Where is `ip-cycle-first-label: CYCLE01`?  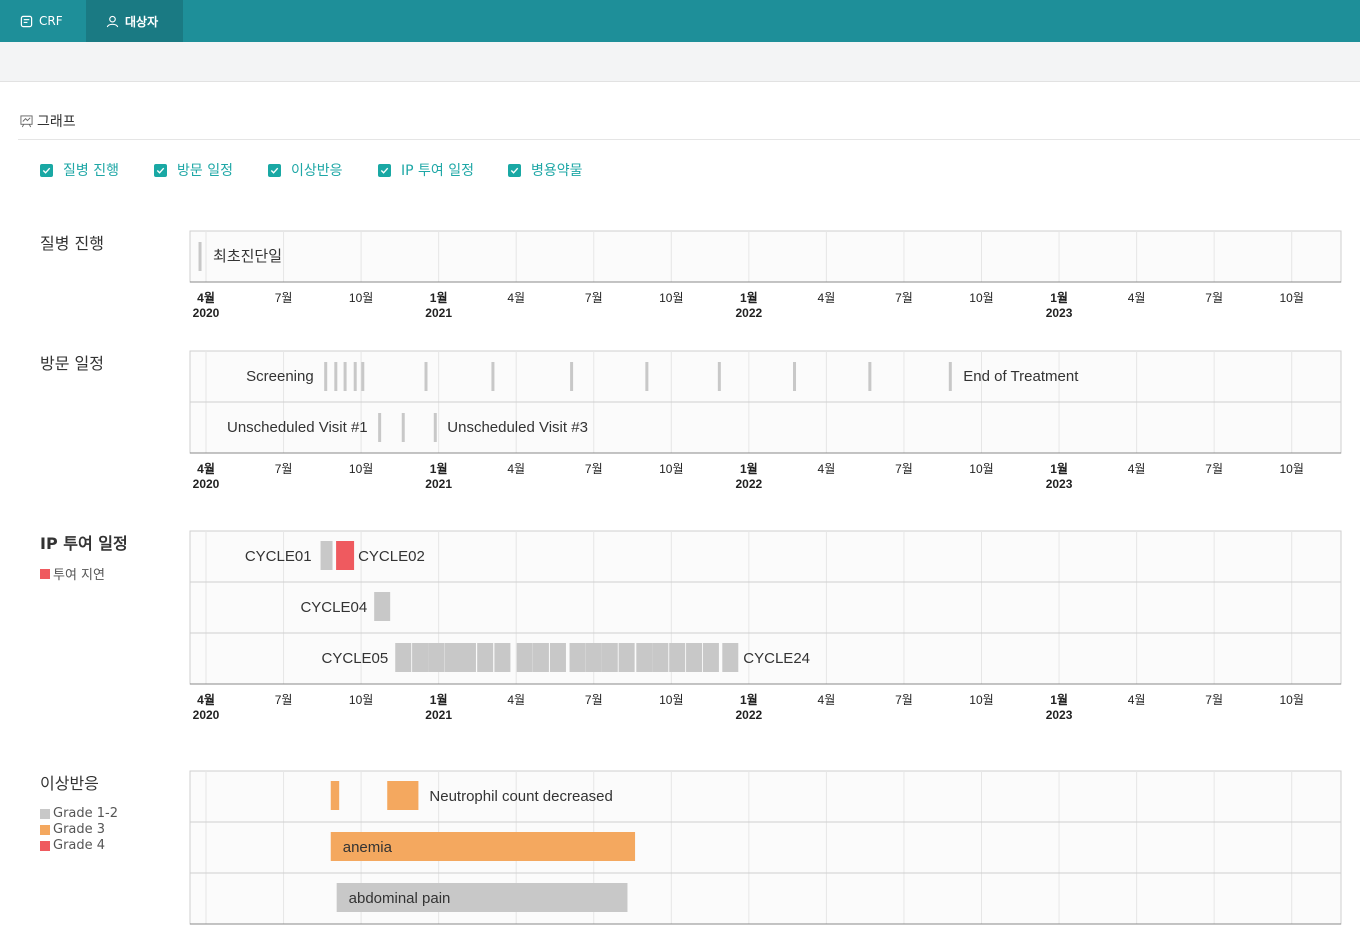
ip-cycle-first-label: CYCLE01 is located at coordinates (278, 556).